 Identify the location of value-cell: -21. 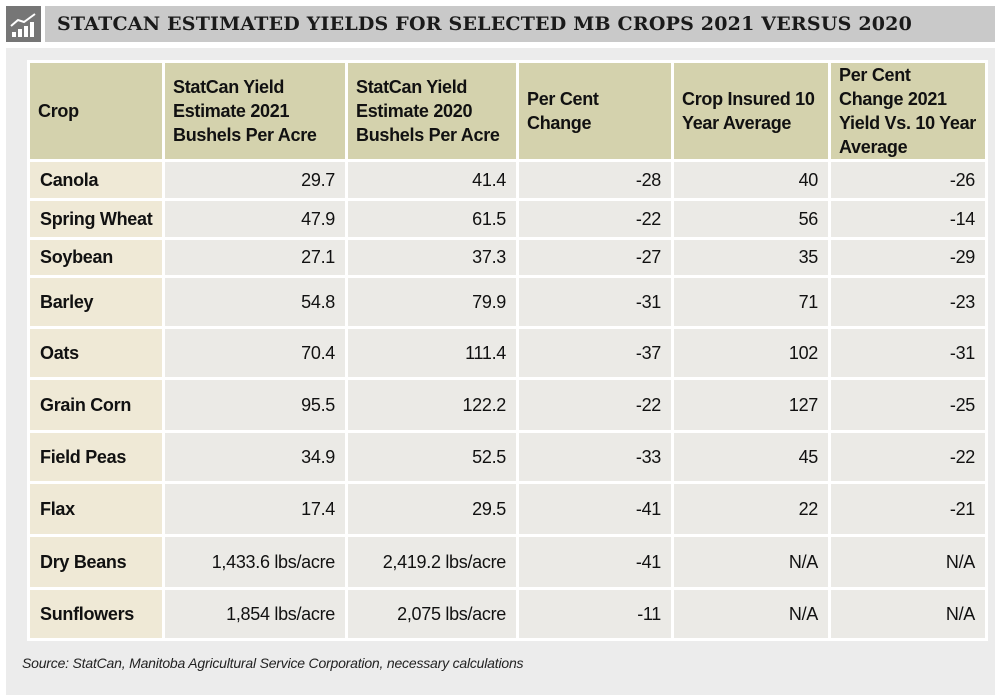
(908, 509).